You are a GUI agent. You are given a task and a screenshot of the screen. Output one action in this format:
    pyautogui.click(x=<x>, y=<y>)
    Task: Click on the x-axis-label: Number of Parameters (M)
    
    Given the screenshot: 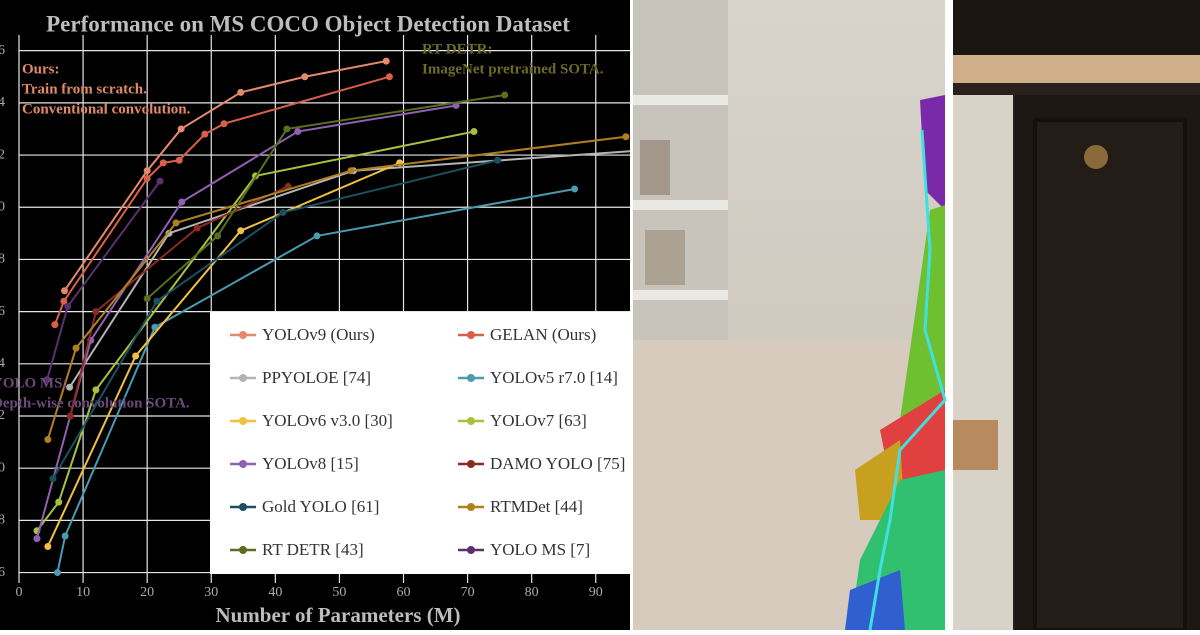 What is the action you would take?
    pyautogui.click(x=337, y=615)
    